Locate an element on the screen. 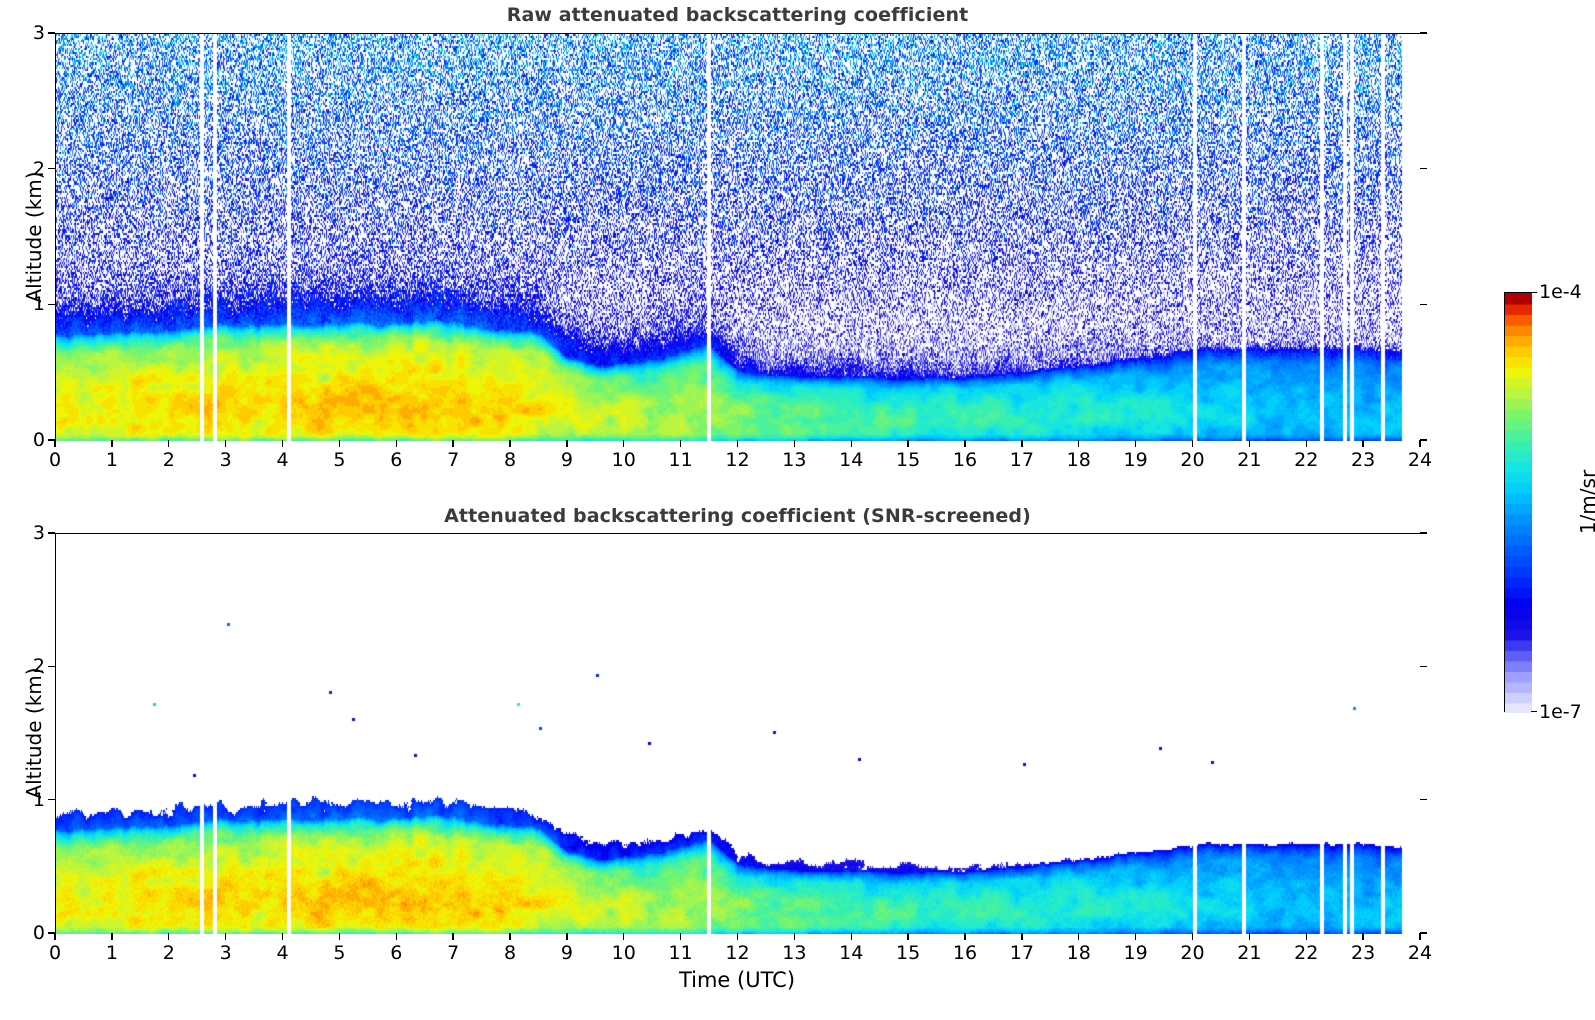 This screenshot has width=1595, height=1020. x-tick-label: 9 is located at coordinates (566, 460).